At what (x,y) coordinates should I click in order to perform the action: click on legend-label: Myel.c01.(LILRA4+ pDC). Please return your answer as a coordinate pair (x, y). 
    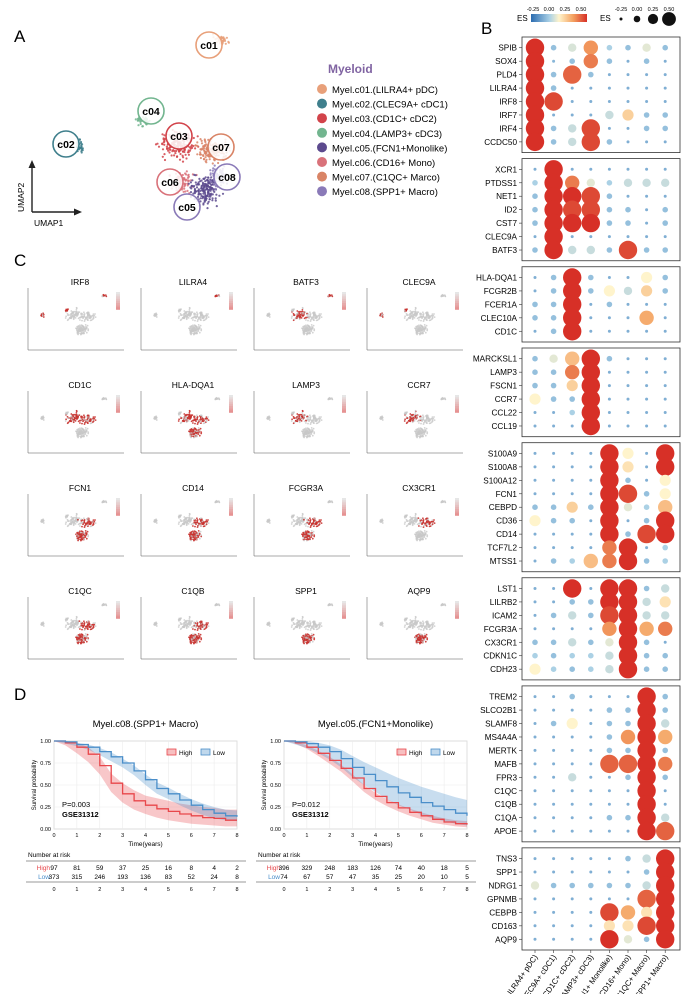
    Looking at the image, I should click on (385, 90).